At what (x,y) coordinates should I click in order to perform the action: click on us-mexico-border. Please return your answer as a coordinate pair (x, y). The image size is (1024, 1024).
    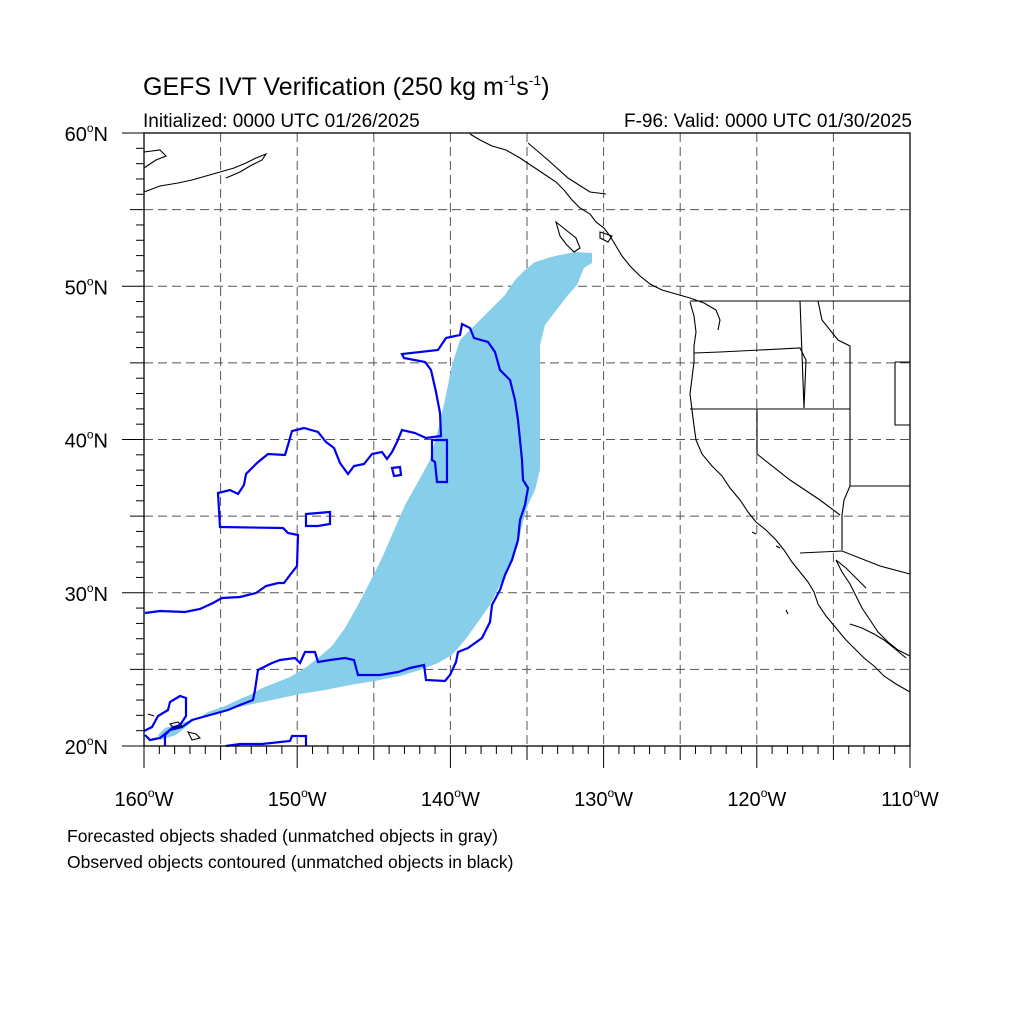
    Looking at the image, I should click on (855, 562).